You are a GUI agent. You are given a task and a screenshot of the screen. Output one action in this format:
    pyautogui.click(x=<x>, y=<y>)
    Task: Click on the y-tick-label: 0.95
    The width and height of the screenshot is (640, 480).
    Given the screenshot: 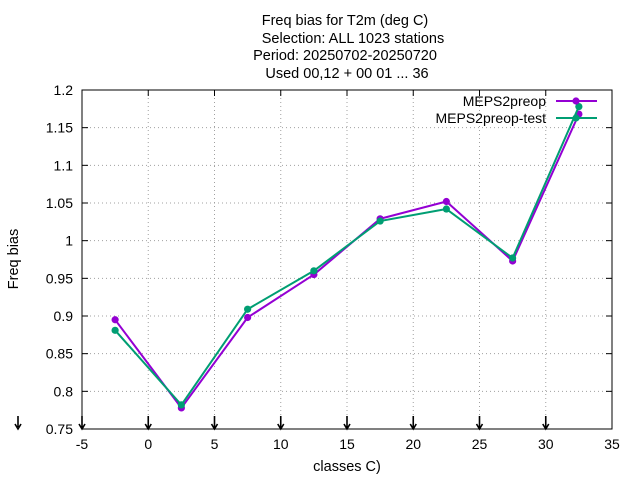 What is the action you would take?
    pyautogui.click(x=59, y=278)
    